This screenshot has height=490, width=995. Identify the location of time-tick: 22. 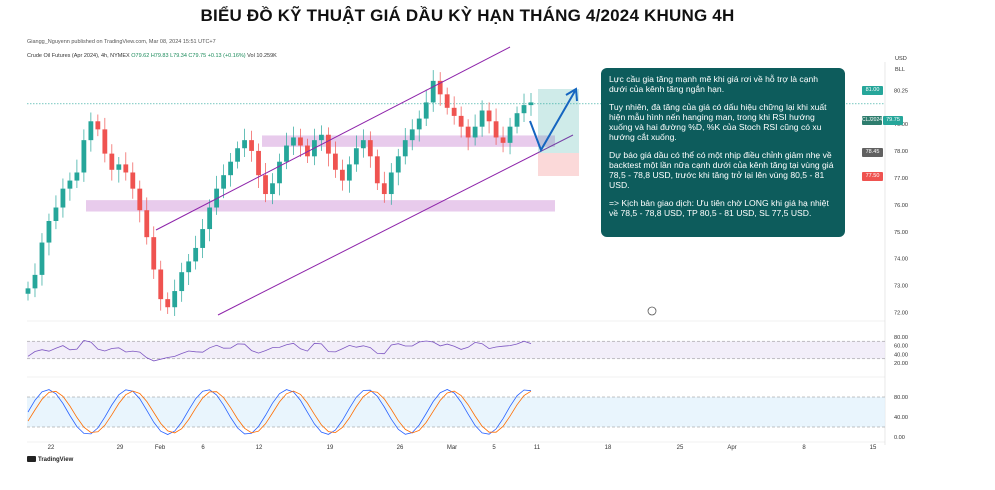
(51, 448).